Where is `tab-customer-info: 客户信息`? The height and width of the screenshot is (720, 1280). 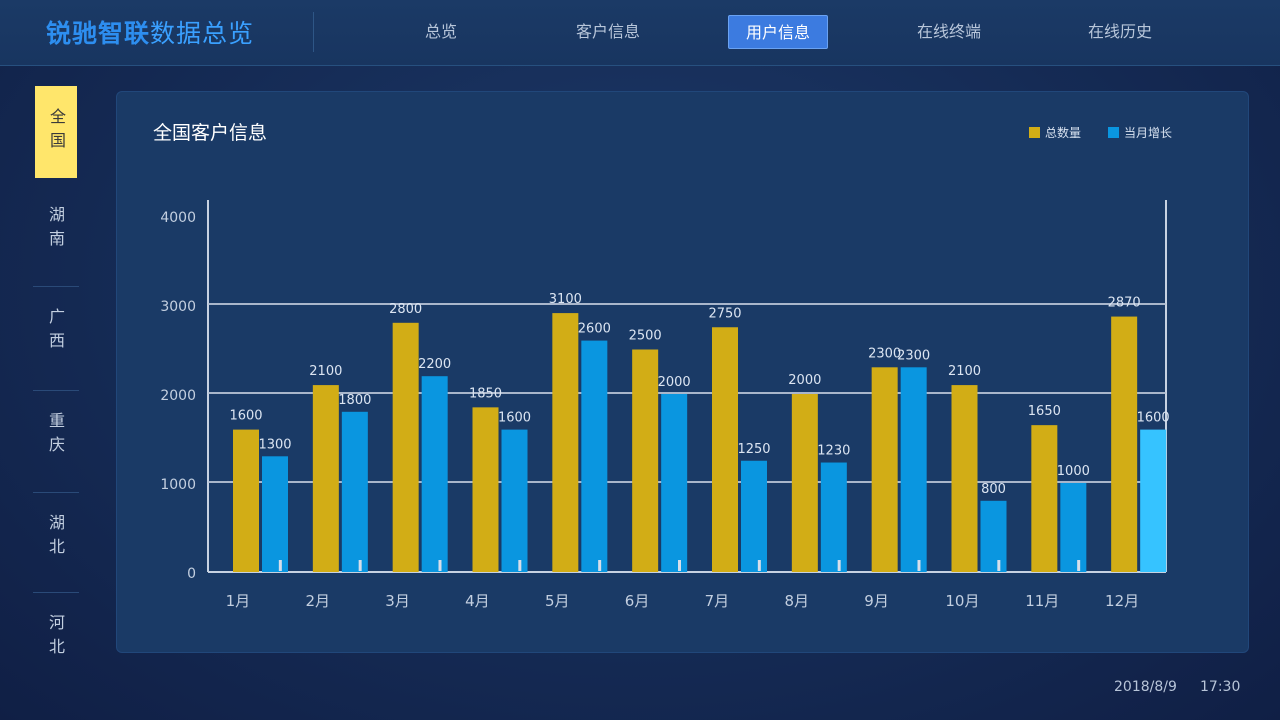
tab-customer-info: 客户信息 is located at coordinates (607, 31).